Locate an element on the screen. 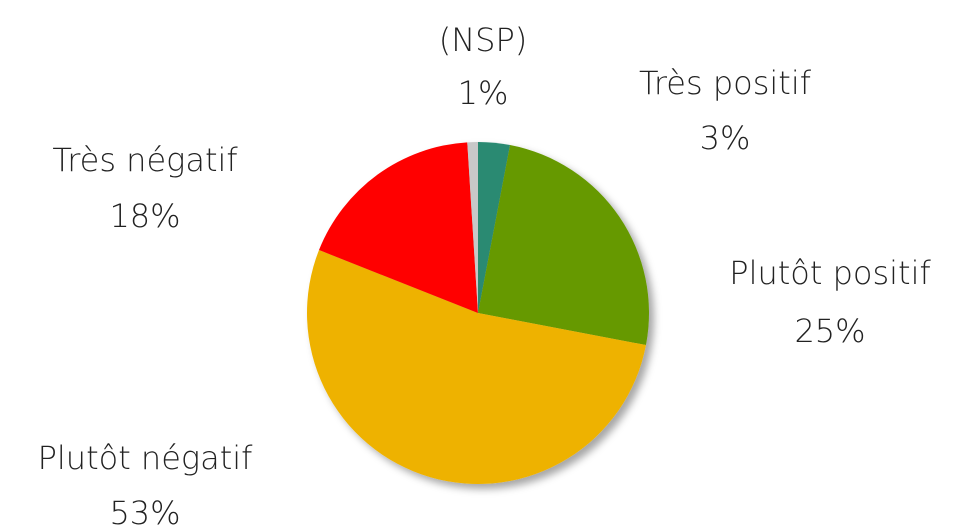  slice-value-label: 1% is located at coordinates (483, 93).